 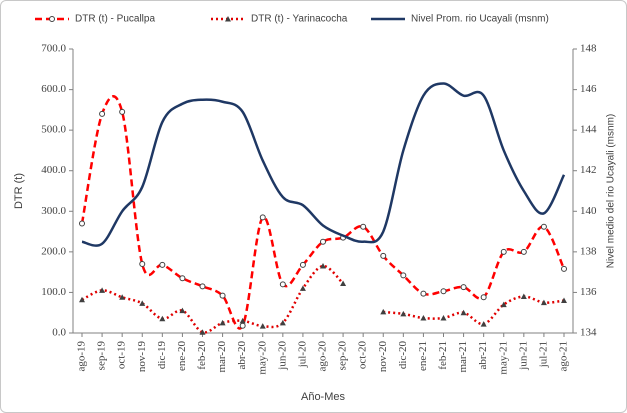 I want to click on y-tick-label: 700.0, so click(x=53, y=49).